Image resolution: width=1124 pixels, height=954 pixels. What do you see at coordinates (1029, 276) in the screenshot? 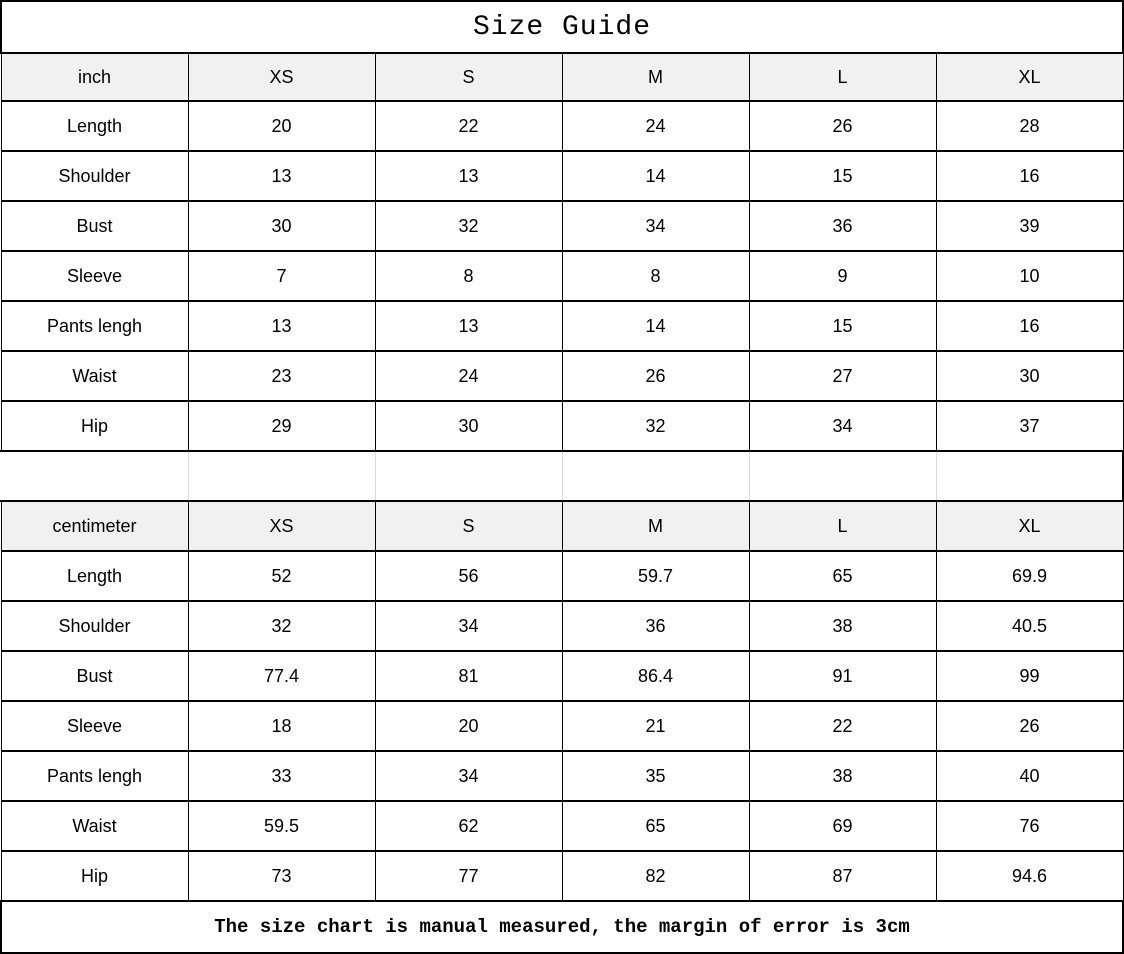
I see `measurement-value-cell: 10` at bounding box center [1029, 276].